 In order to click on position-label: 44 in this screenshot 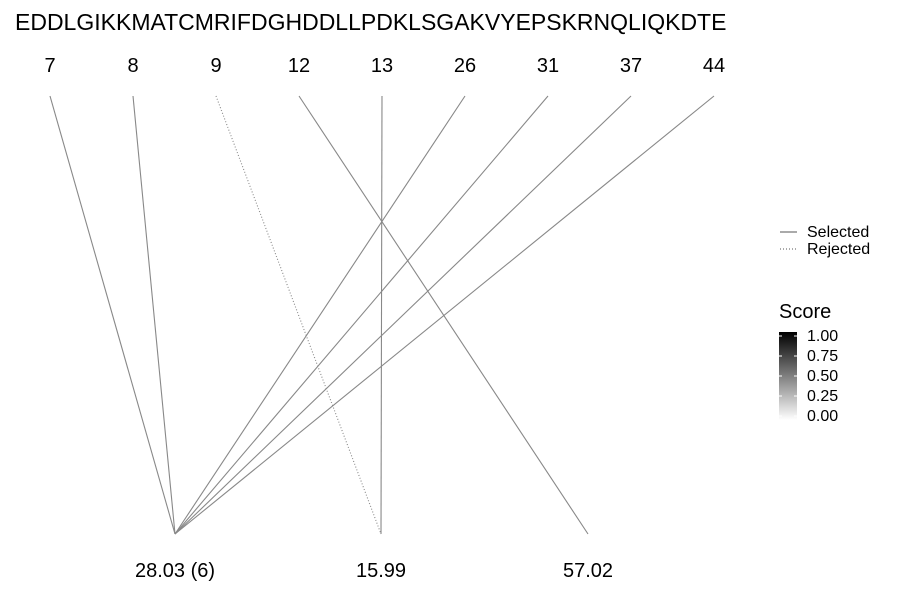, I will do `click(714, 66)`.